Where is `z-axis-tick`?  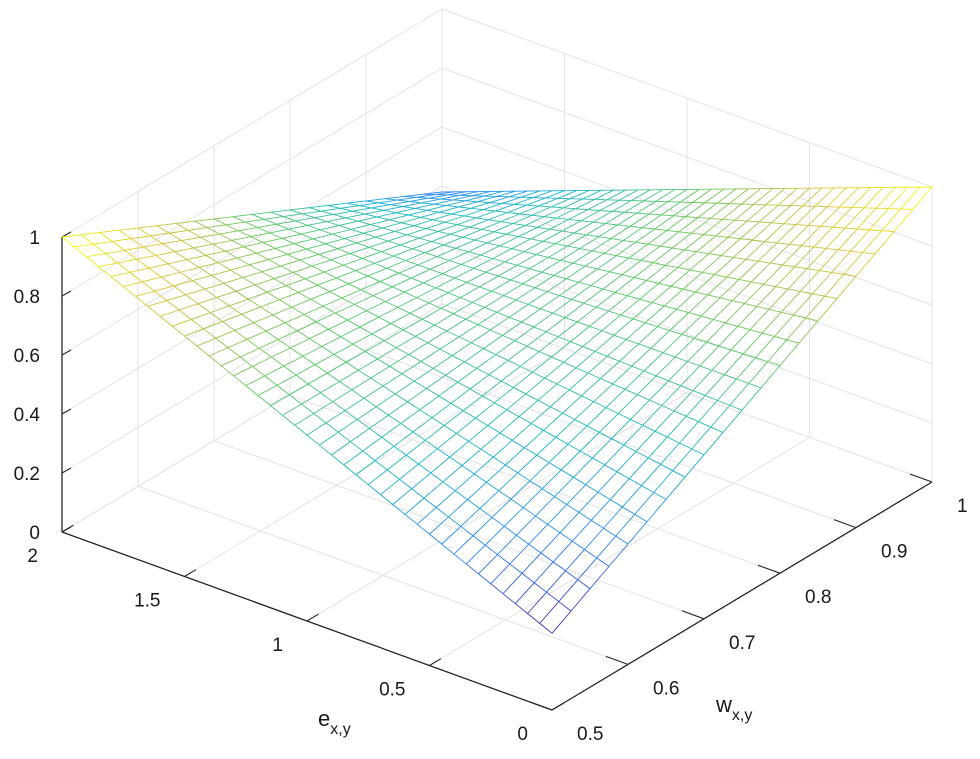 z-axis-tick is located at coordinates (66, 470).